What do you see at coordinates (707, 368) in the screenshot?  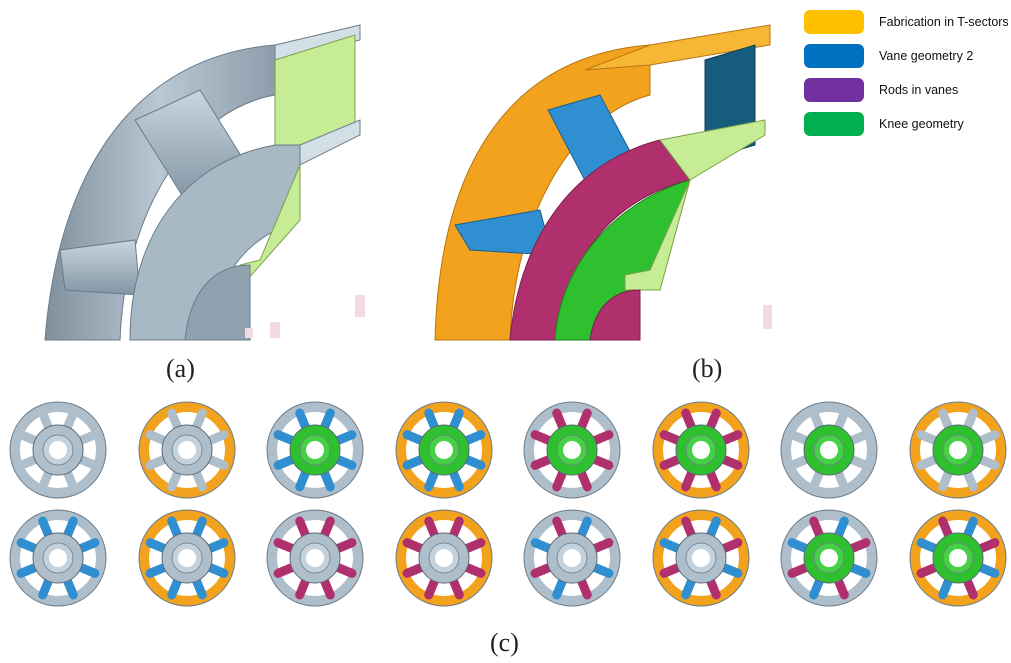 I see `caption-b: (b)` at bounding box center [707, 368].